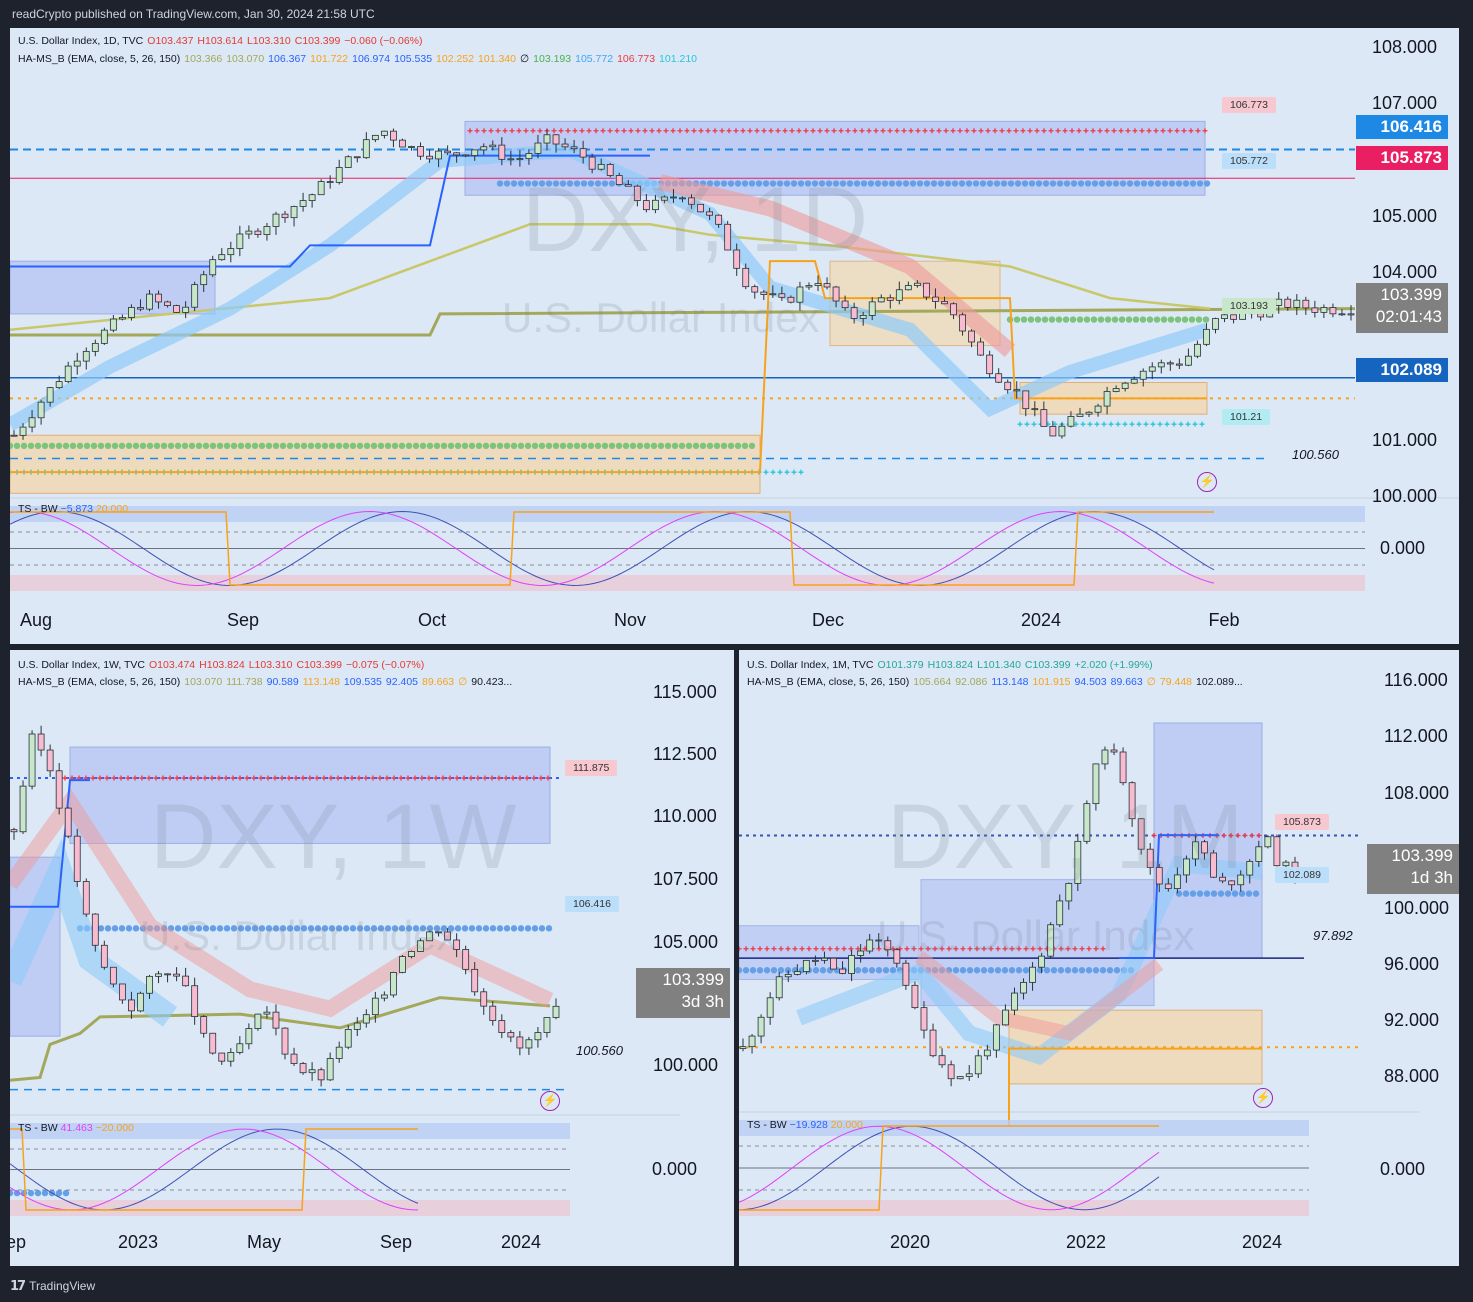  Describe the element at coordinates (1405, 272) in the screenshot. I see `daily-price-tick: 104.000` at that location.